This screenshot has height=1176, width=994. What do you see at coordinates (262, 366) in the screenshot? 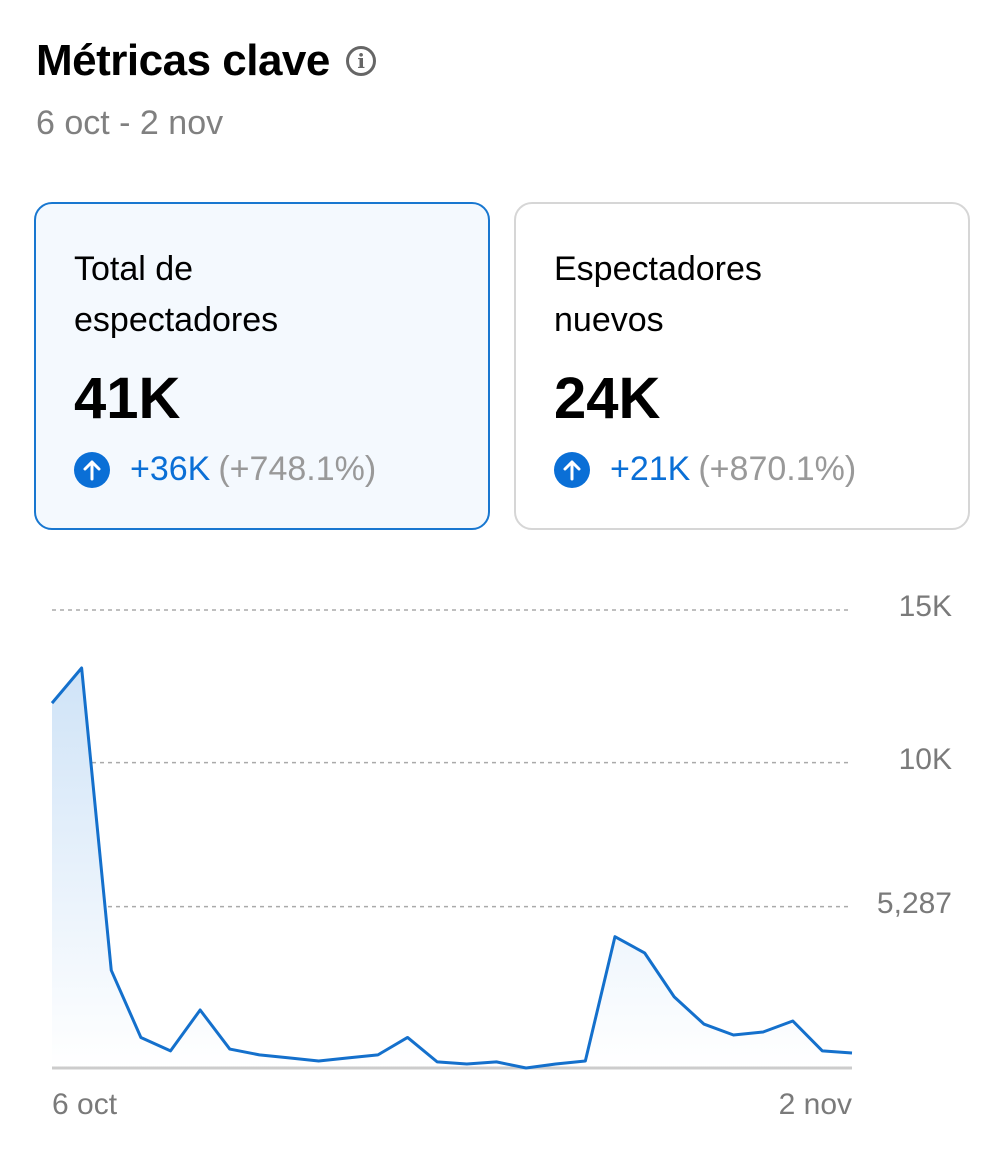
I see `metric-card-total-viewers: Total de espectadores 41K +36K (+748.1%)` at bounding box center [262, 366].